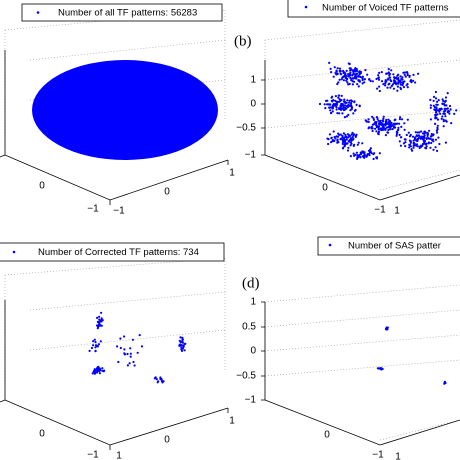 This screenshot has width=460, height=460. Describe the element at coordinates (93, 455) in the screenshot. I see `tick-label: −1` at that location.